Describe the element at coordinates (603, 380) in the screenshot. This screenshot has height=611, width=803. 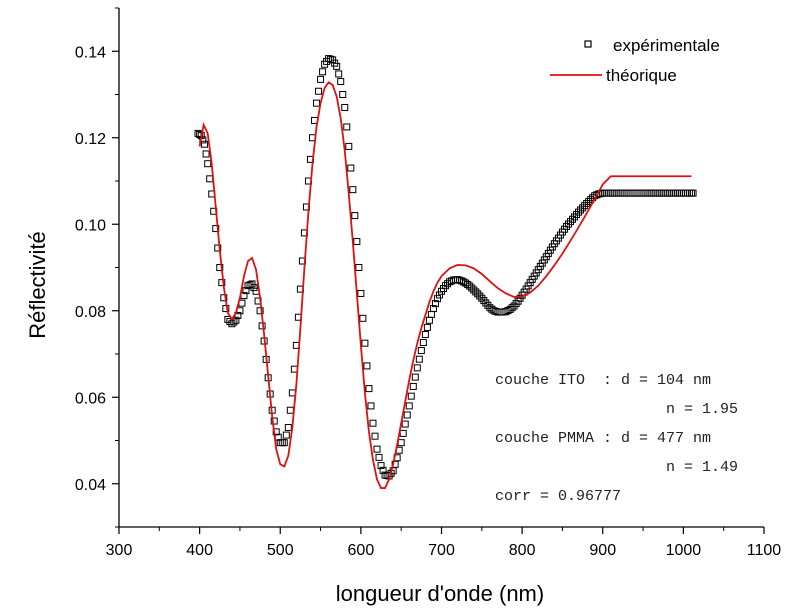
I see `annotation-ito-thickness: couche ITO : d = 104 nm` at that location.